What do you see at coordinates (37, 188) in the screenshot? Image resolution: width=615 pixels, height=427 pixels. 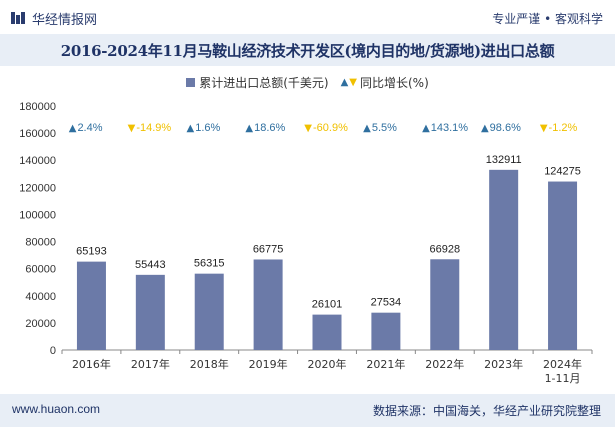 I see `y-tick-label: 120000` at bounding box center [37, 188].